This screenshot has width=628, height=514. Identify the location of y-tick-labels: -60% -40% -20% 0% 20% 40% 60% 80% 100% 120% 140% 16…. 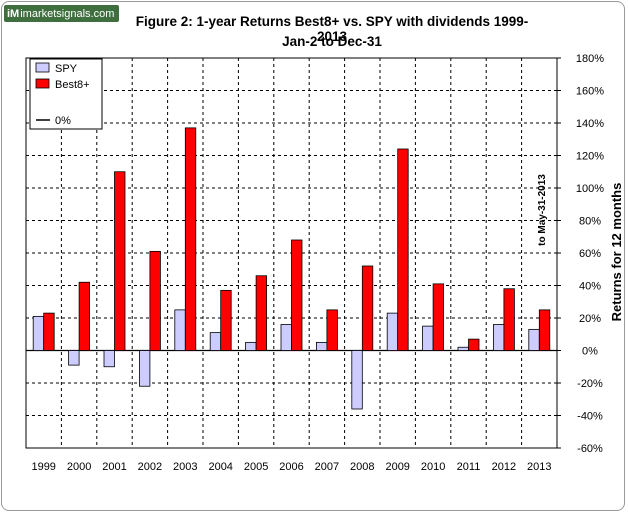
(590, 254).